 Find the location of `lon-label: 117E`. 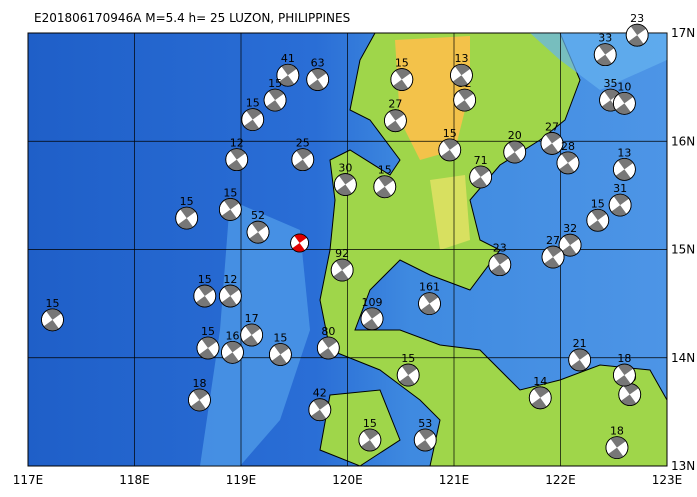

lon-label: 117E is located at coordinates (28, 480).